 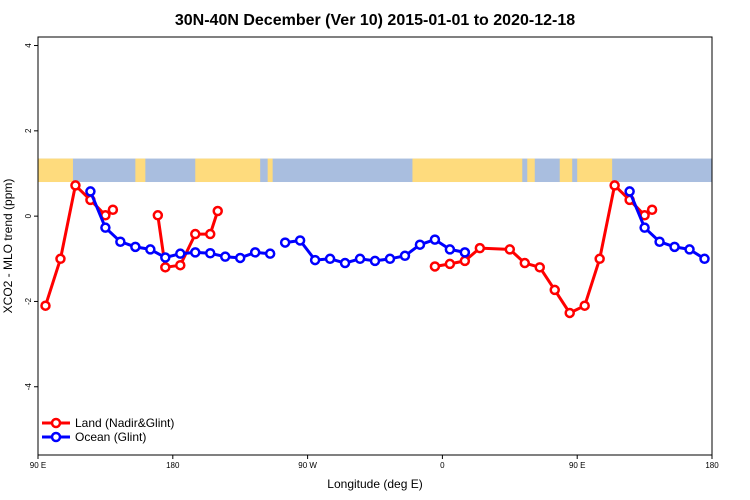 I want to click on legend: Land (Nadir&Glint)Ocean (Glint), so click(x=108, y=430).